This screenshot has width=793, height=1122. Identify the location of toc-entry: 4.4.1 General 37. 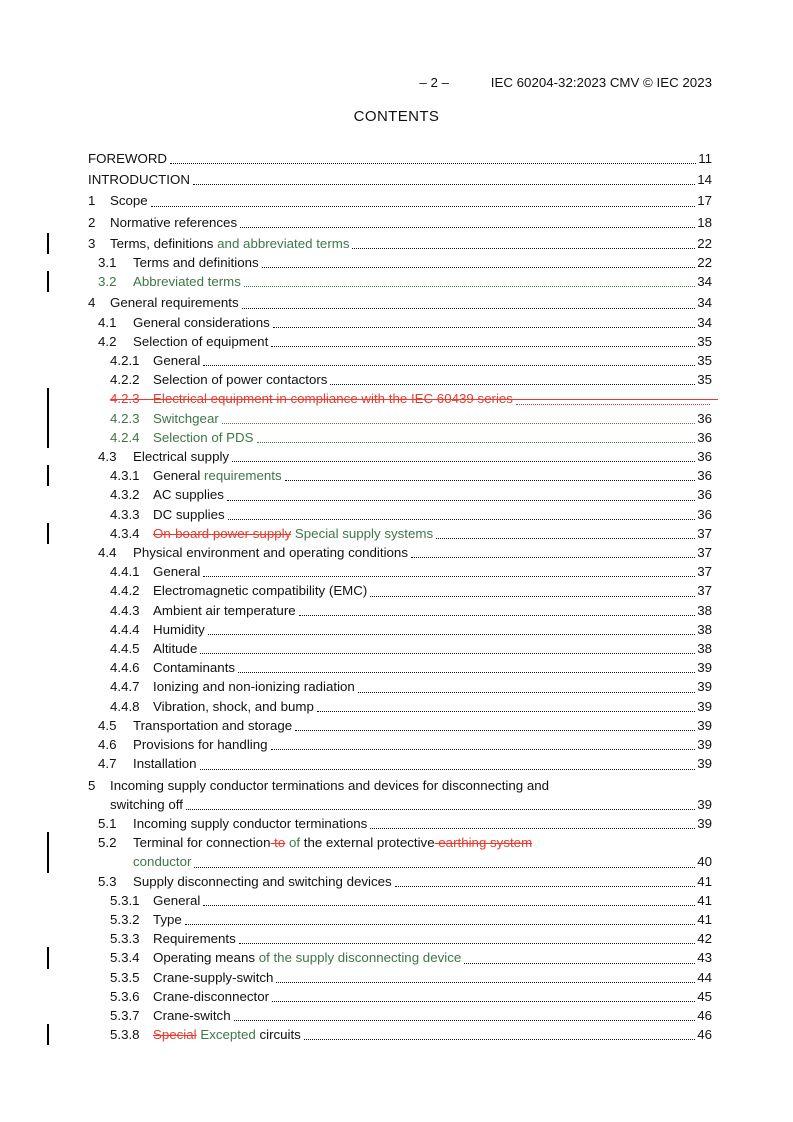
(400, 571).